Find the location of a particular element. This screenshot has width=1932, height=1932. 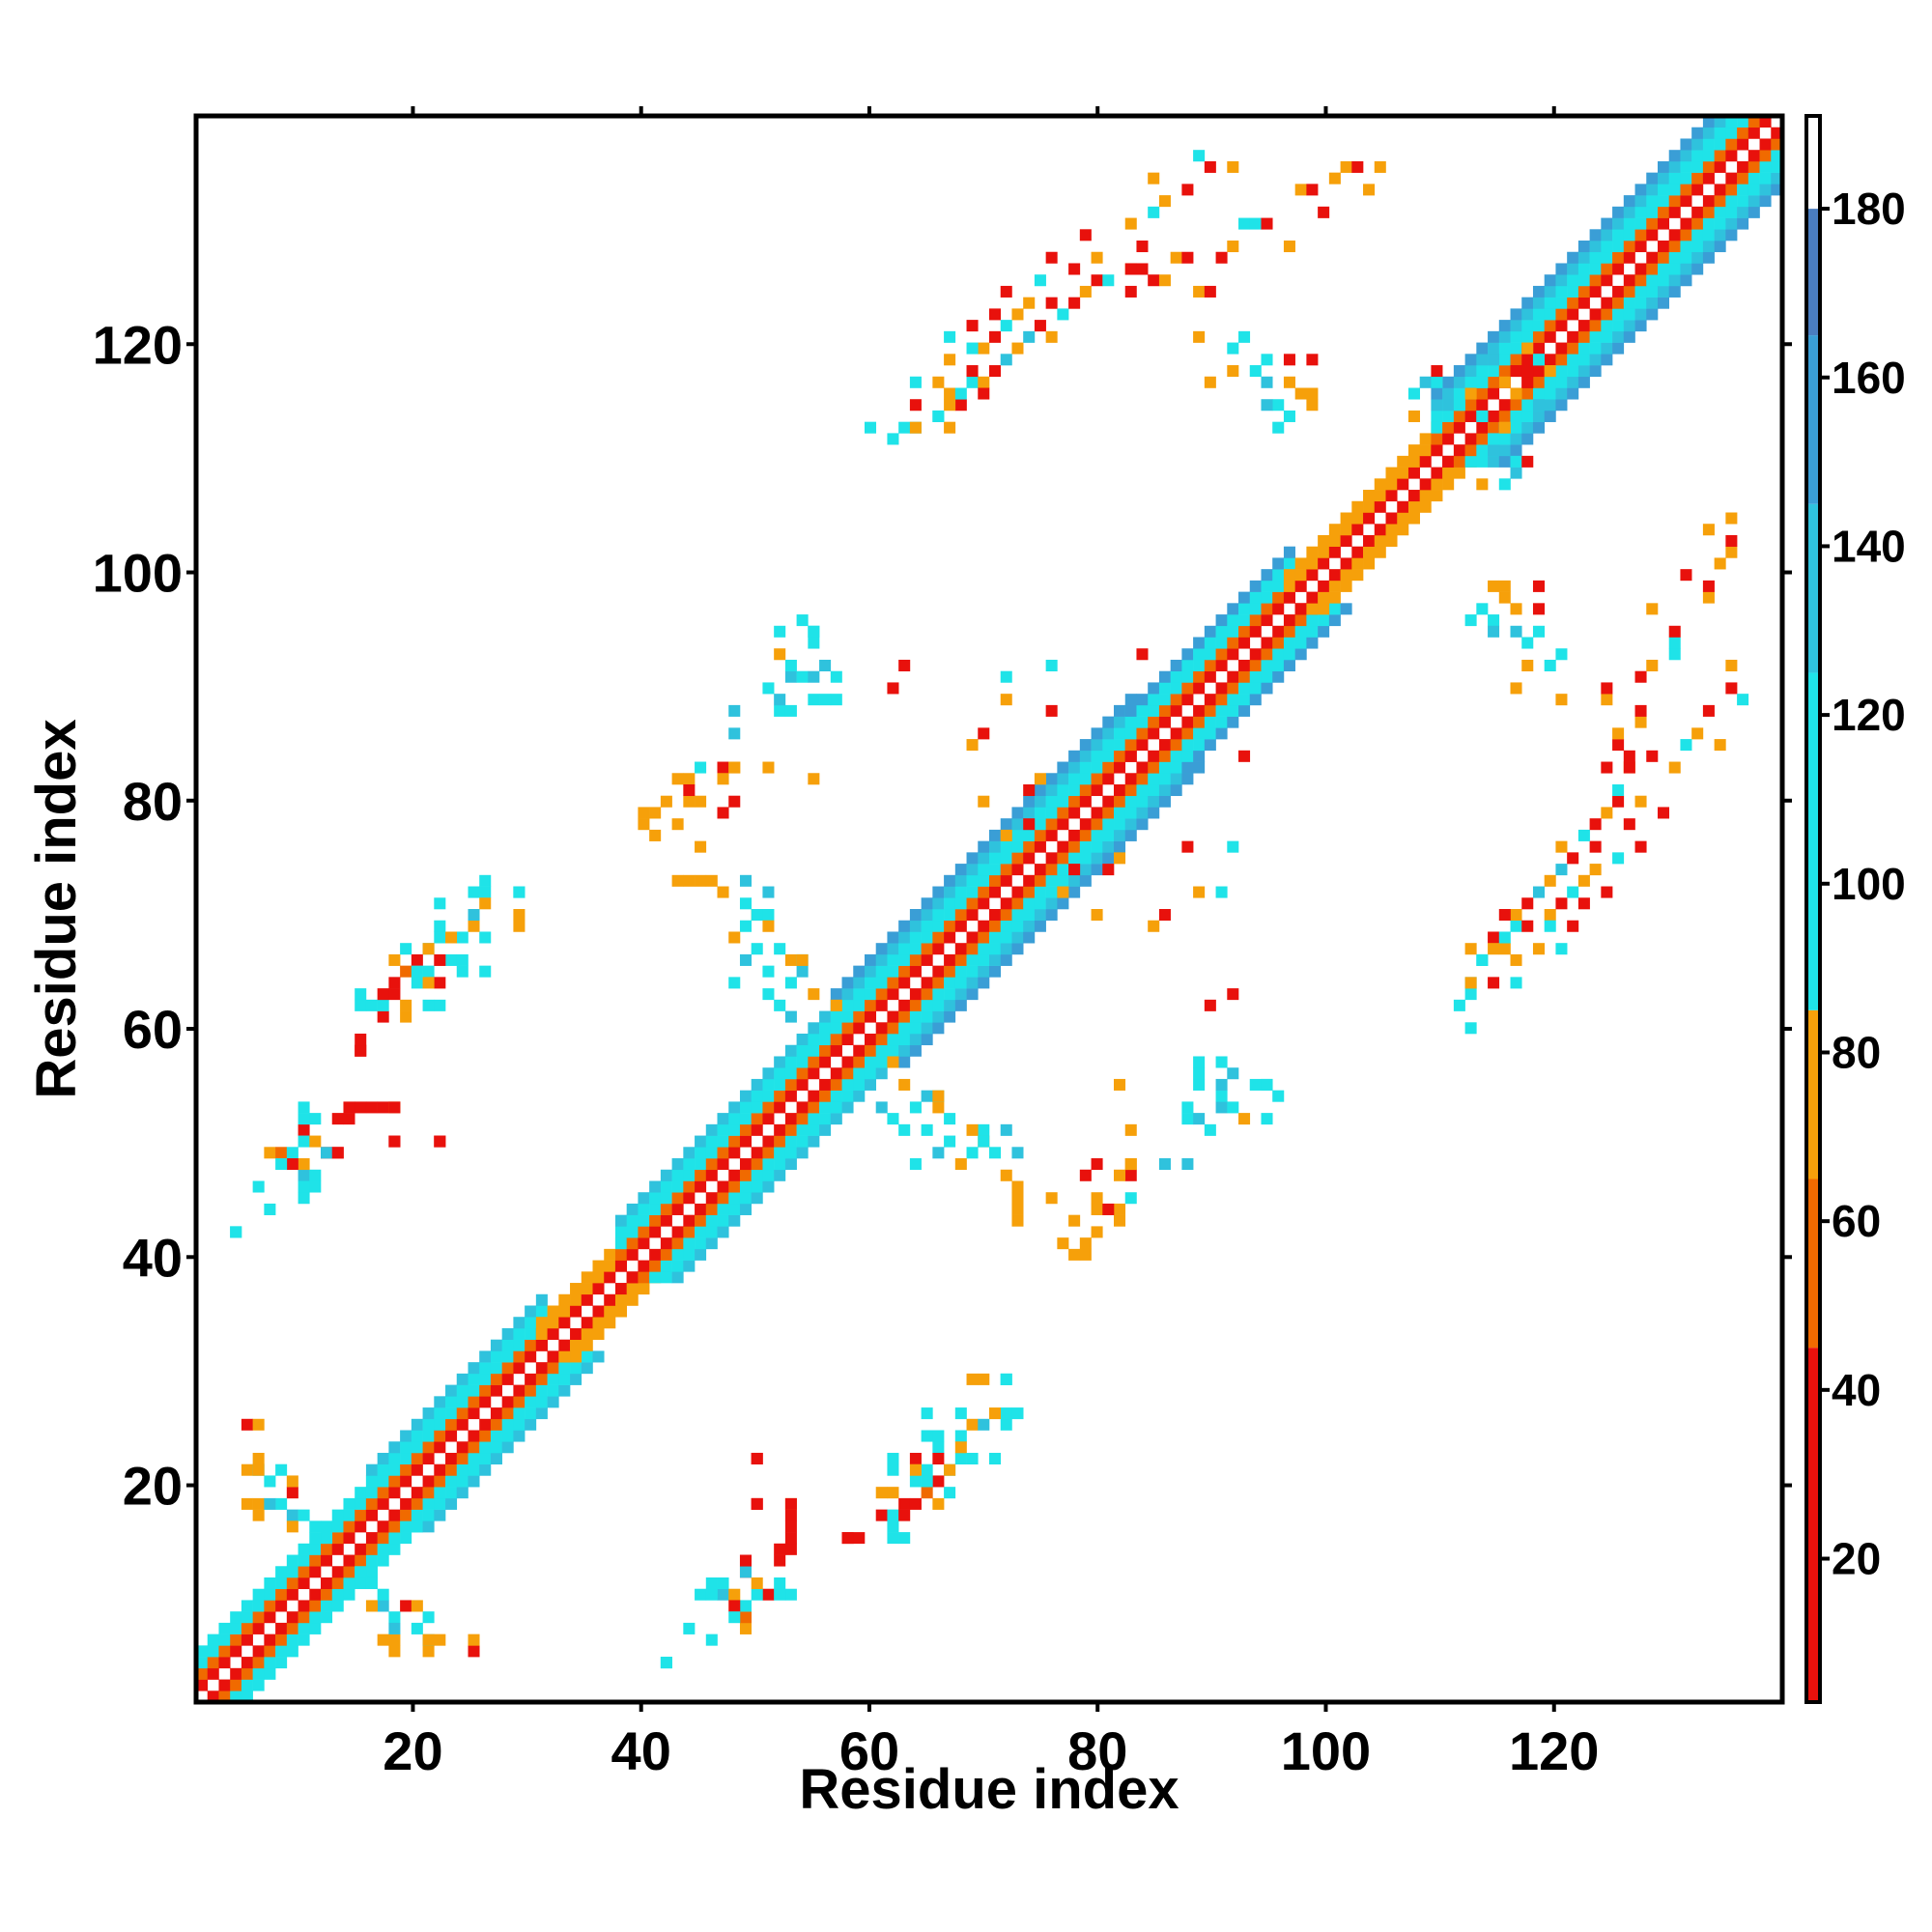

colorbar-tick-label: 20 is located at coordinates (1856, 1559).